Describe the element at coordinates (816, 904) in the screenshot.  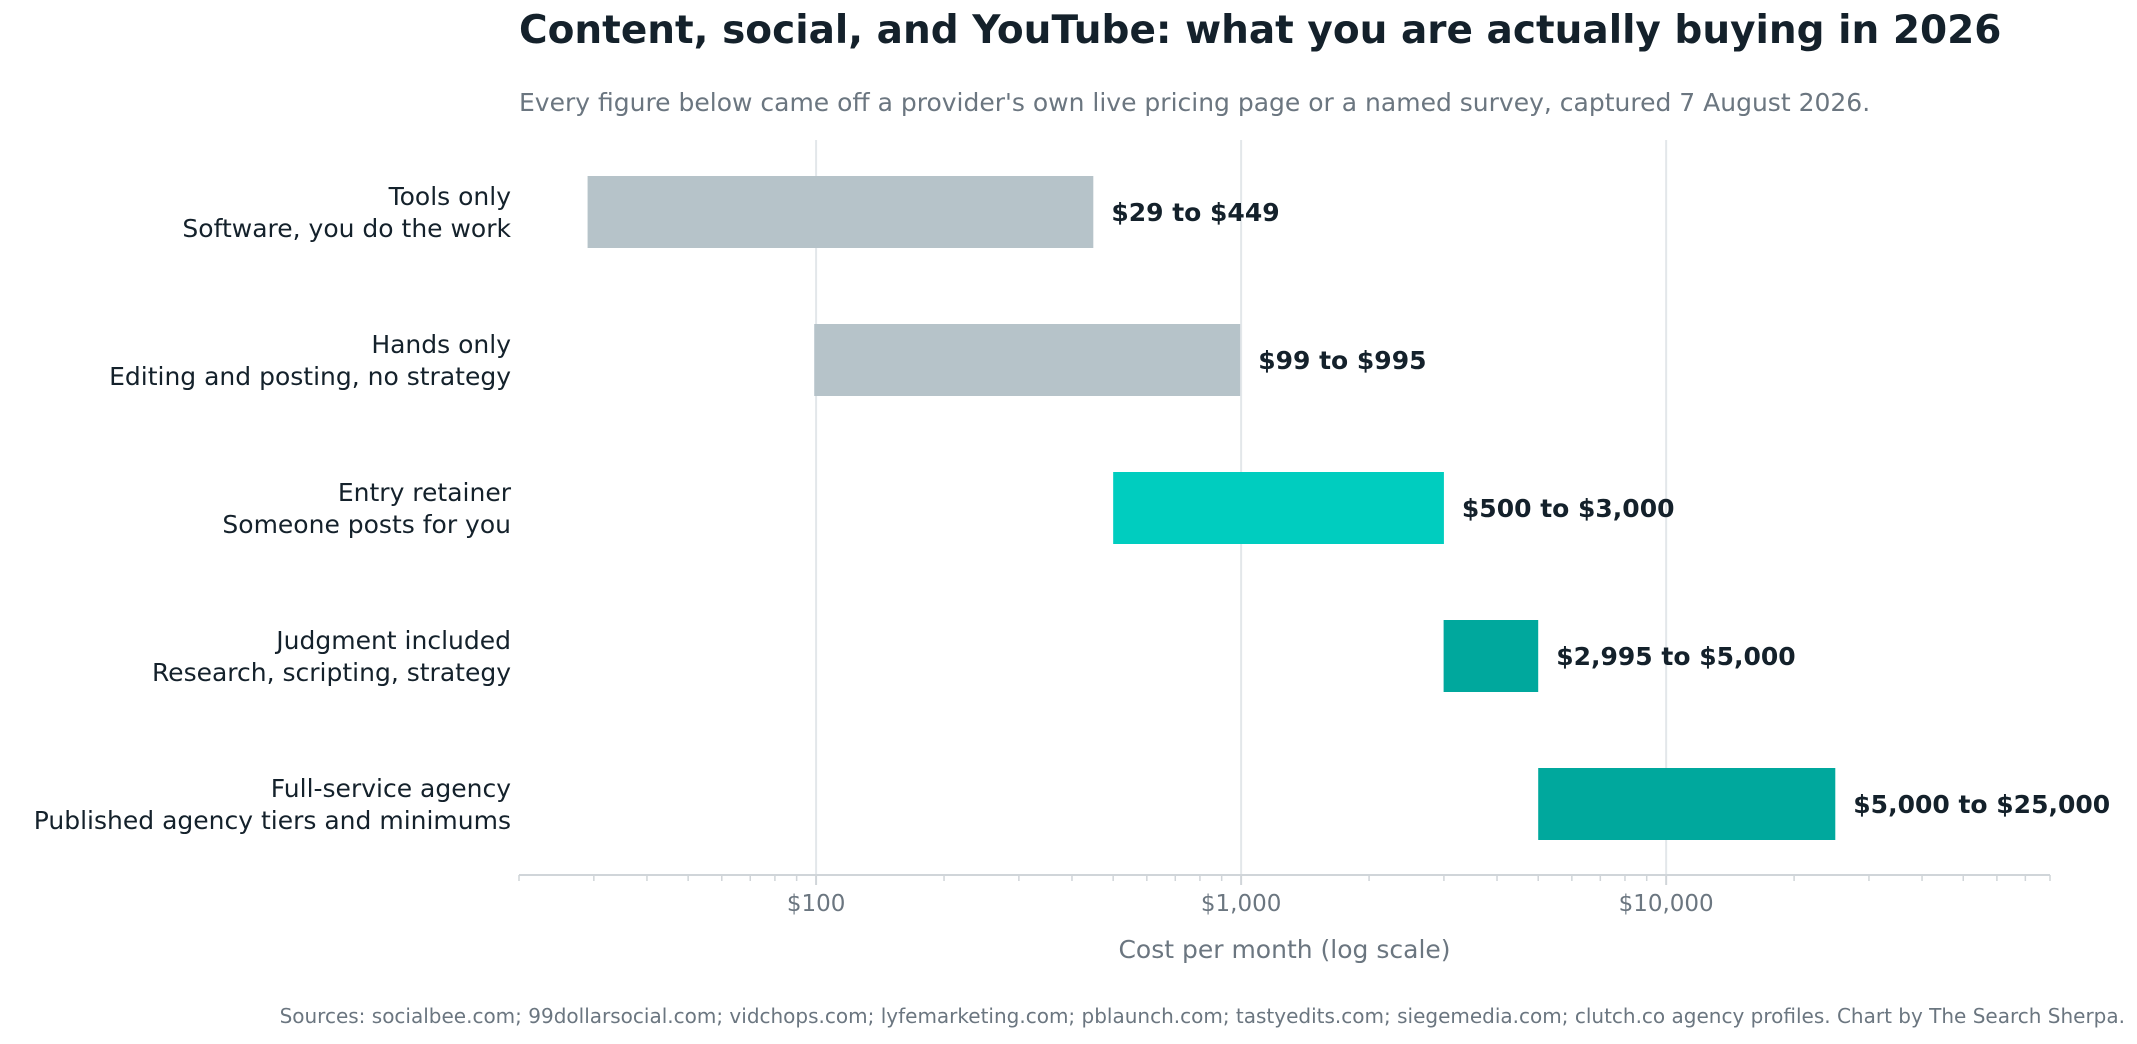
I see `x-tick-label: $100` at that location.